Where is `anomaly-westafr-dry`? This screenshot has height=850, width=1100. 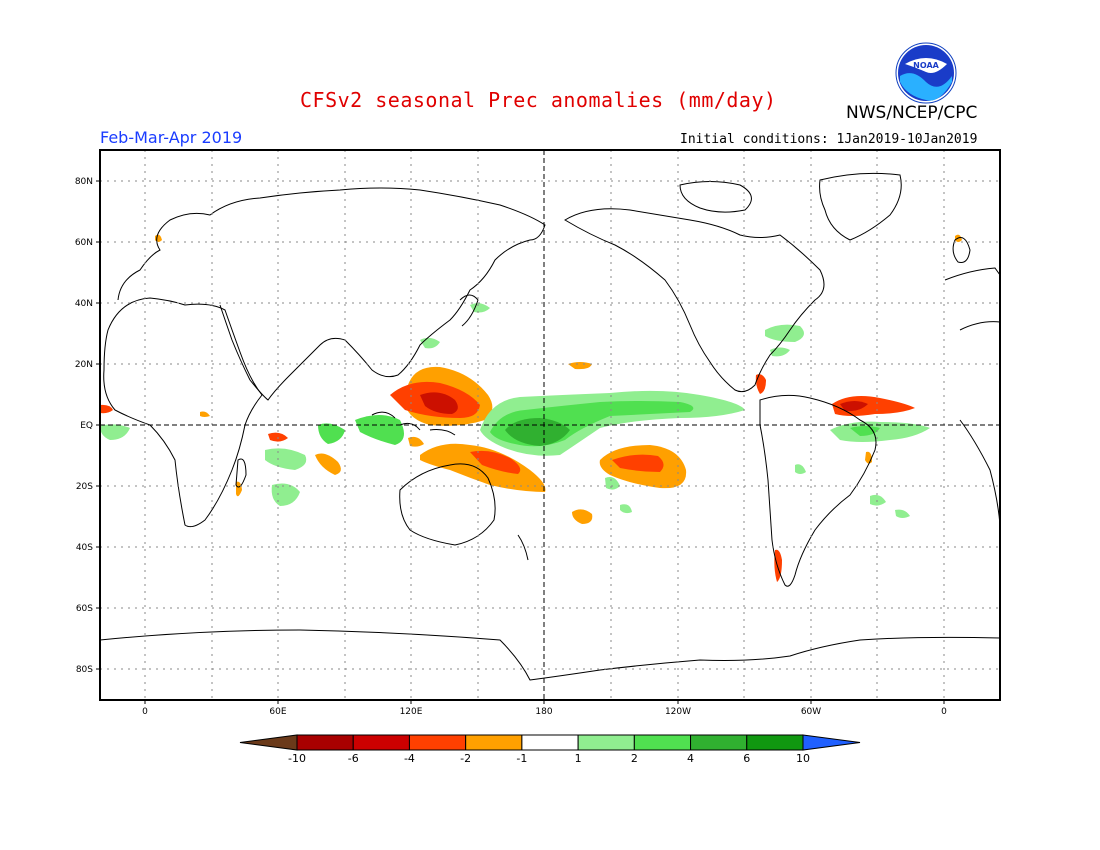
anomaly-westafr-dry is located at coordinates (106, 409).